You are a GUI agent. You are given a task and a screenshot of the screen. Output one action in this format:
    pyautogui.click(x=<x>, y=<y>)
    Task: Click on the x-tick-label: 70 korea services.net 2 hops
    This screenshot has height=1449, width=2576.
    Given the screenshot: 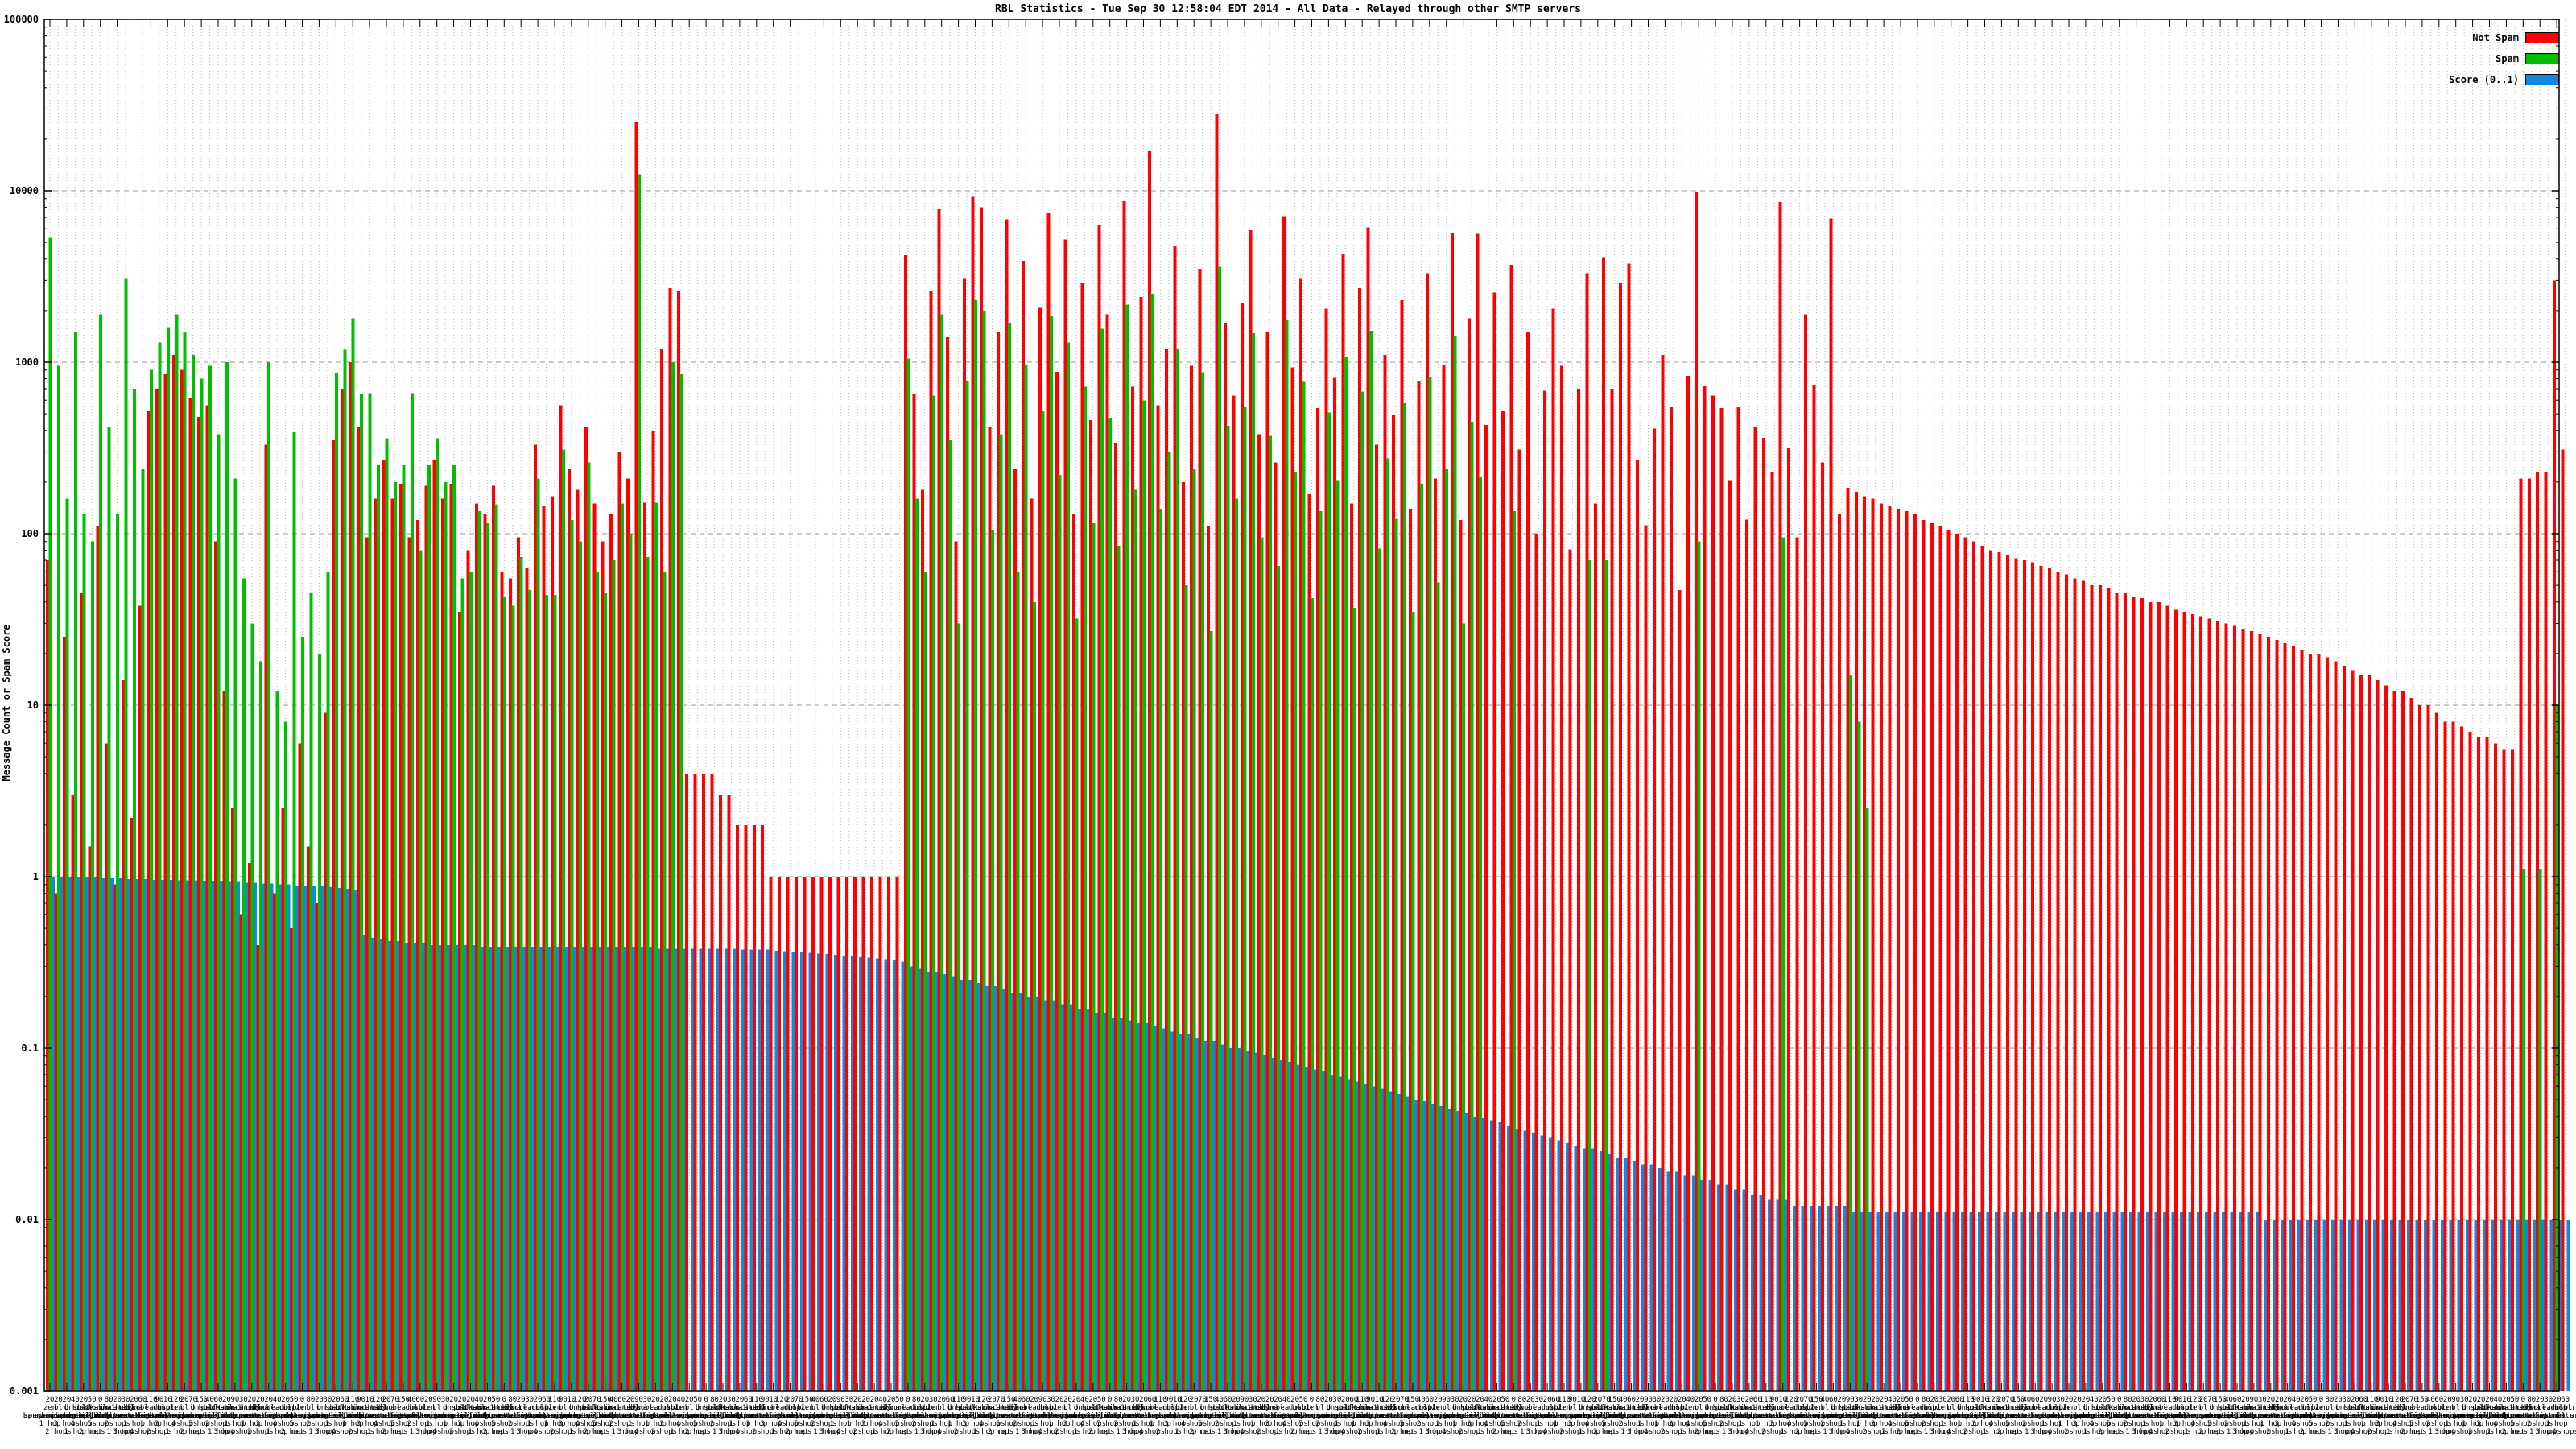 What is the action you would take?
    pyautogui.click(x=1403, y=1416)
    